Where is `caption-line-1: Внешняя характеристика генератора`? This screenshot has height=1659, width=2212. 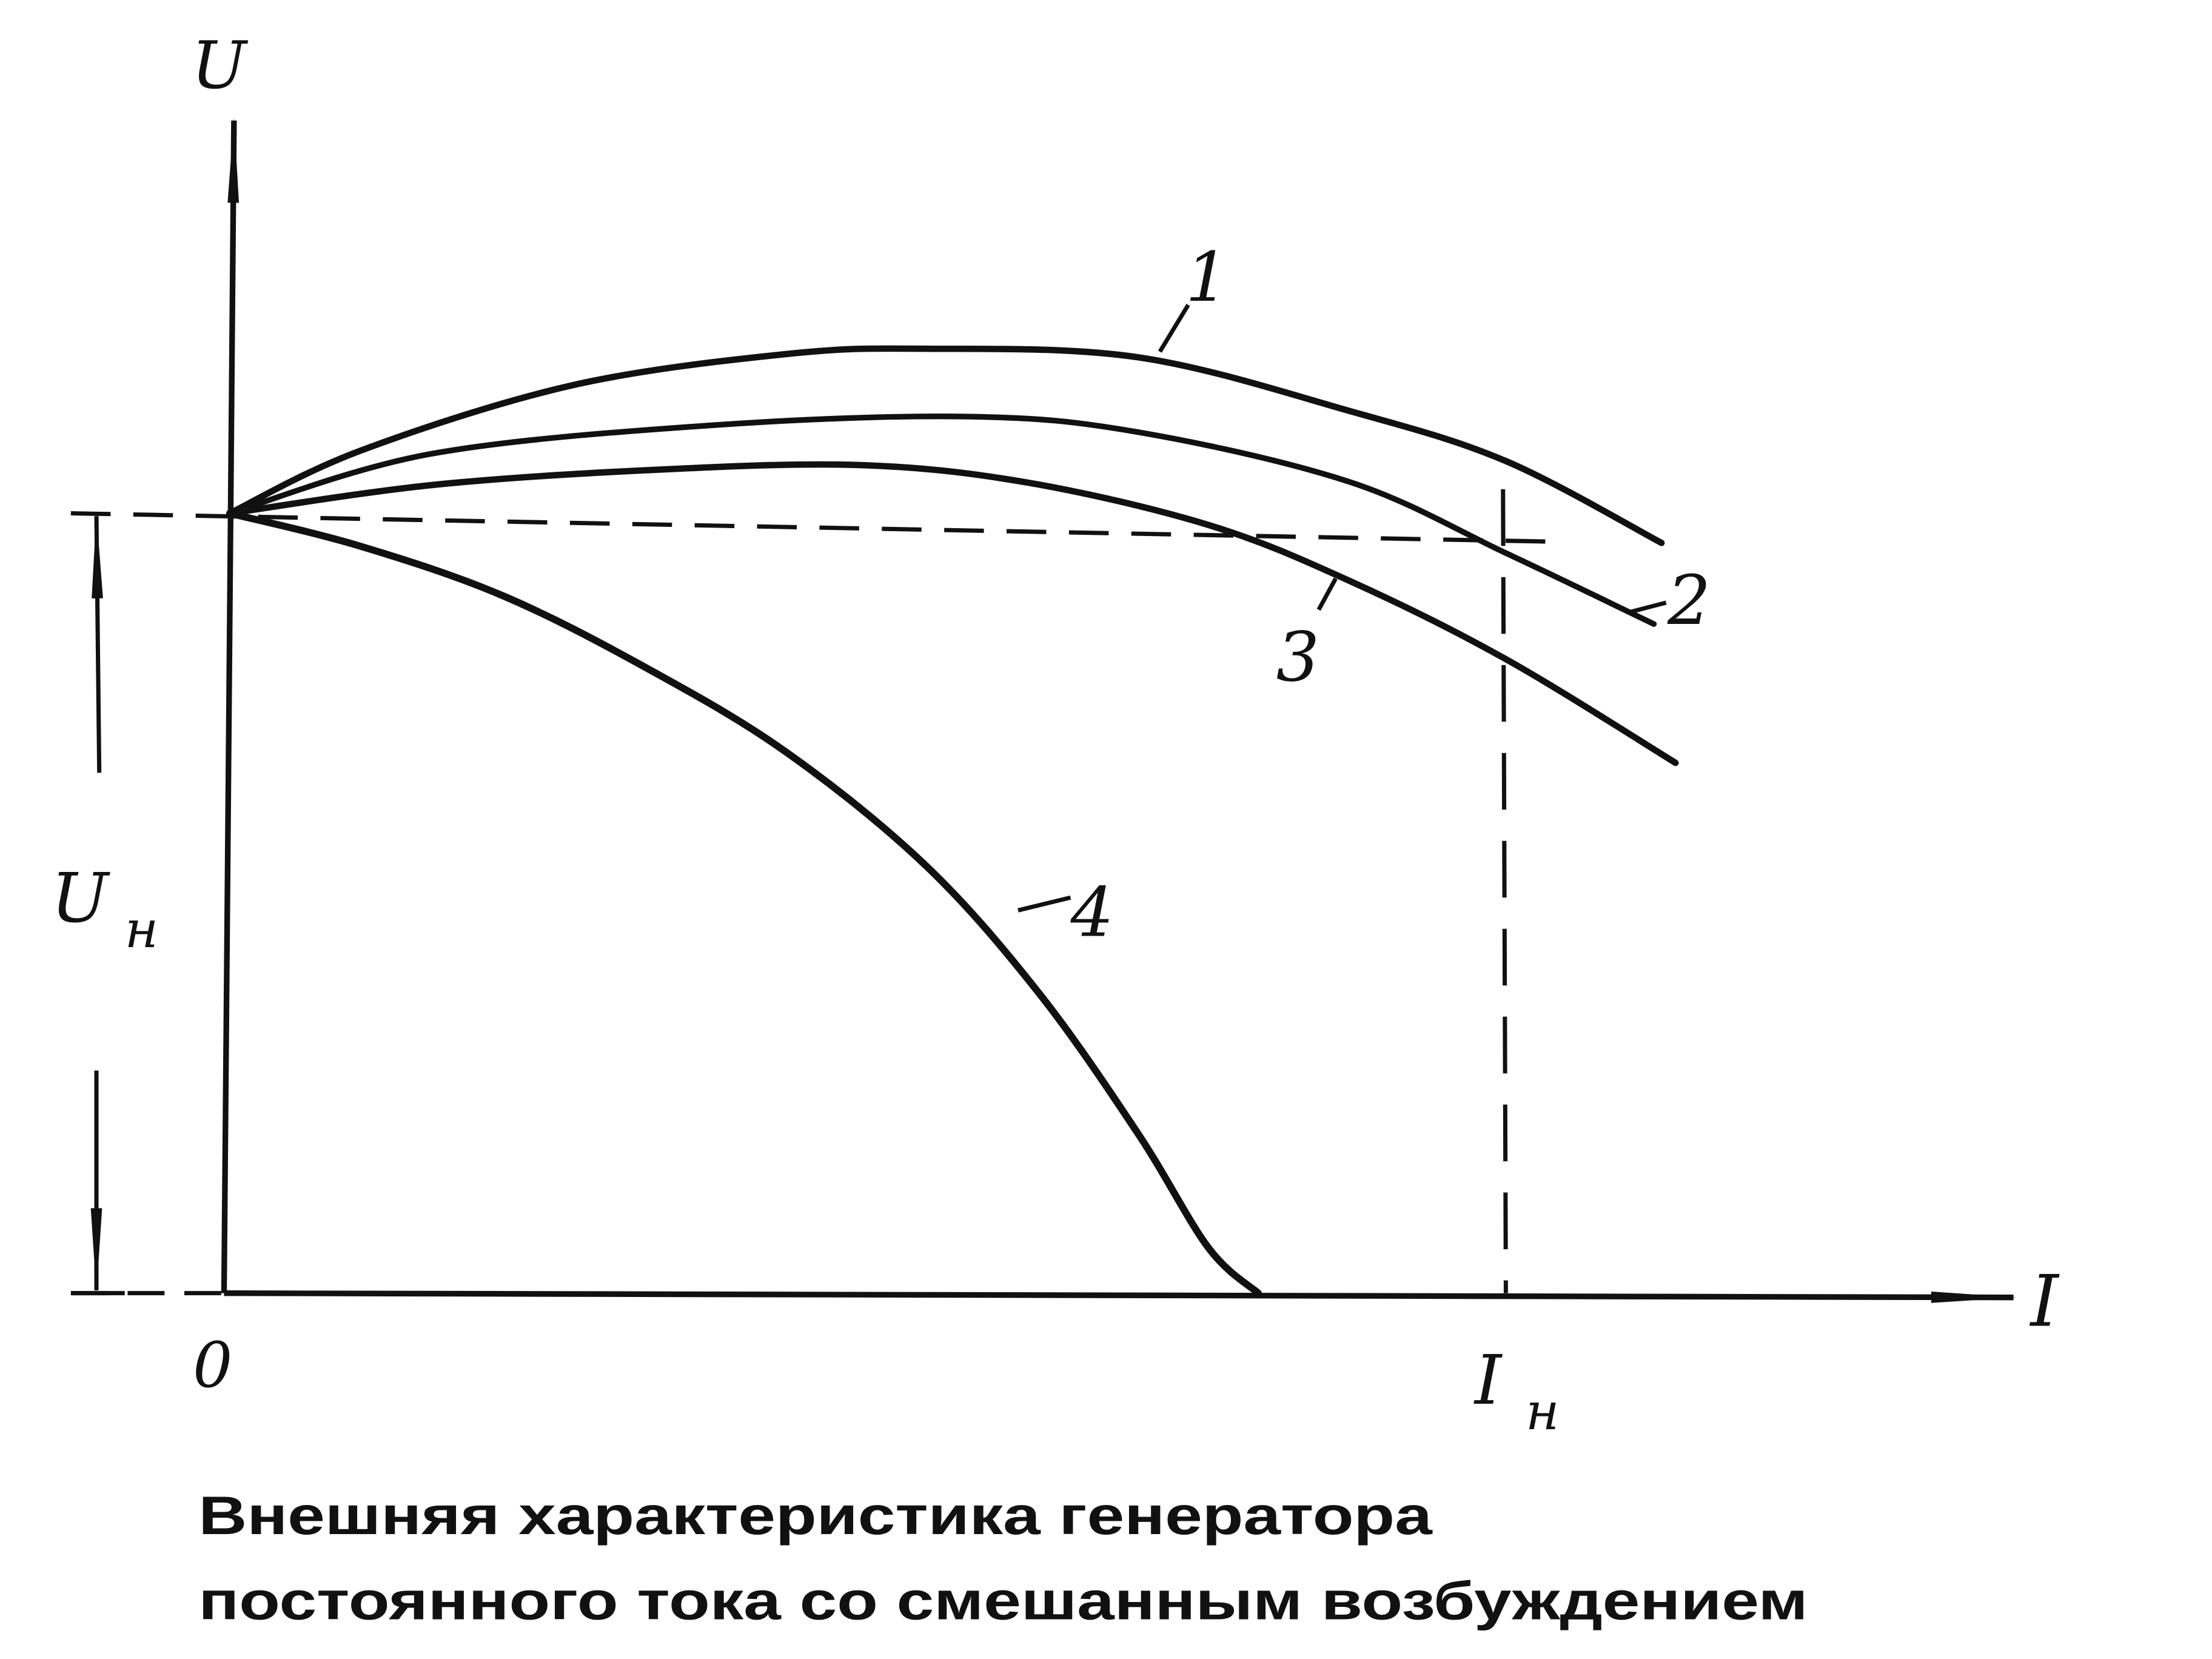 caption-line-1: Внешняя характеристика генератора is located at coordinates (815, 1516).